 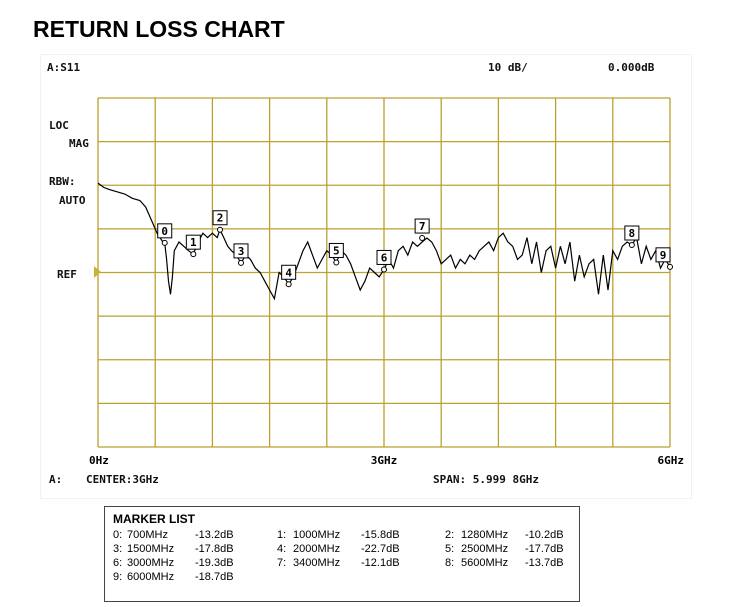 I want to click on marker-list-val: -12.1dB, so click(x=380, y=563).